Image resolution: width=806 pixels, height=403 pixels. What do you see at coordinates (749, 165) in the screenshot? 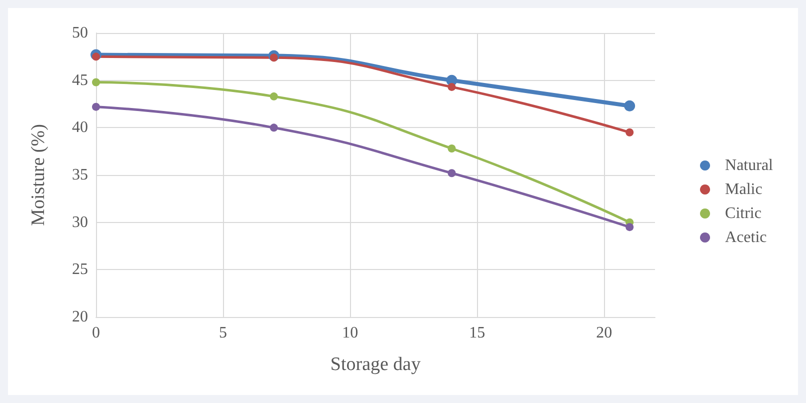
I see `legend-label: Natural` at bounding box center [749, 165].